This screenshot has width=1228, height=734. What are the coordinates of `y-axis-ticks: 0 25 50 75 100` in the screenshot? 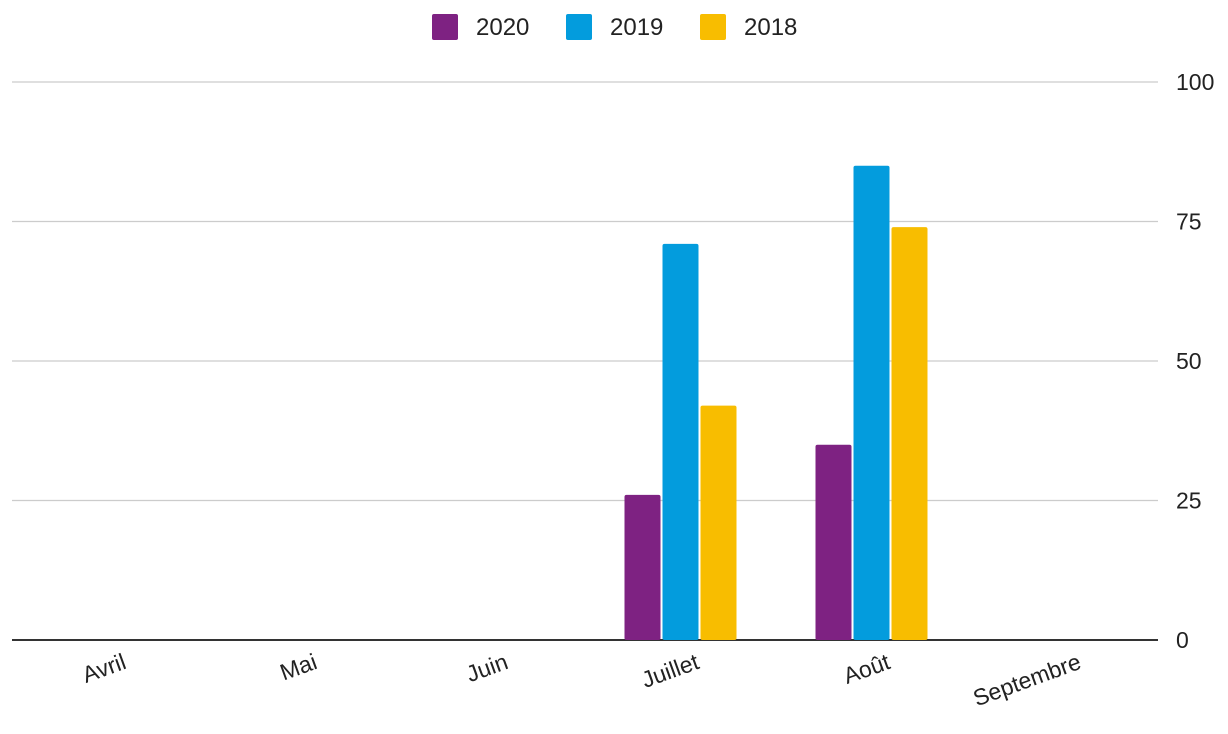 It's located at (1195, 361).